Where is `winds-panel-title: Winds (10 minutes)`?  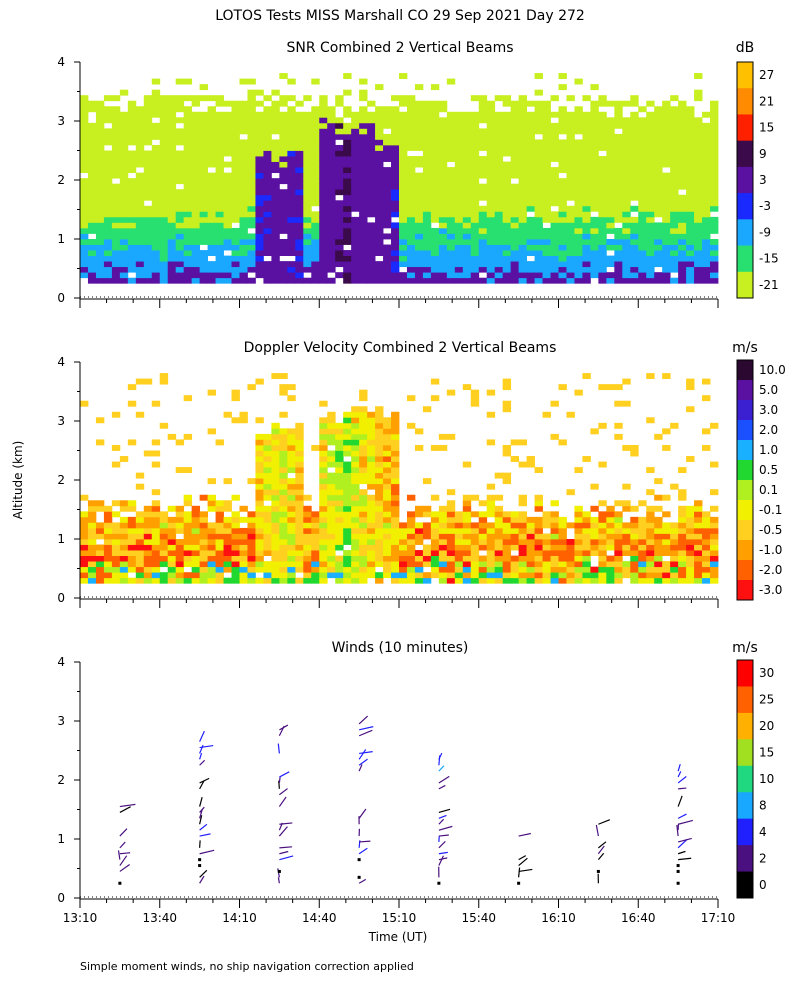 winds-panel-title: Winds (10 minutes) is located at coordinates (400, 648).